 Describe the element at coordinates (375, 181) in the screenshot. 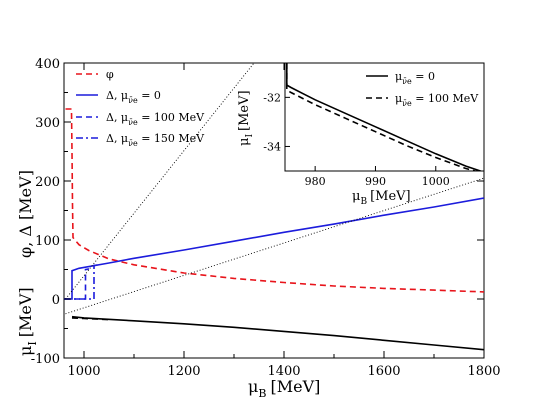

I see `inset-x-tick-label-990: 990` at that location.